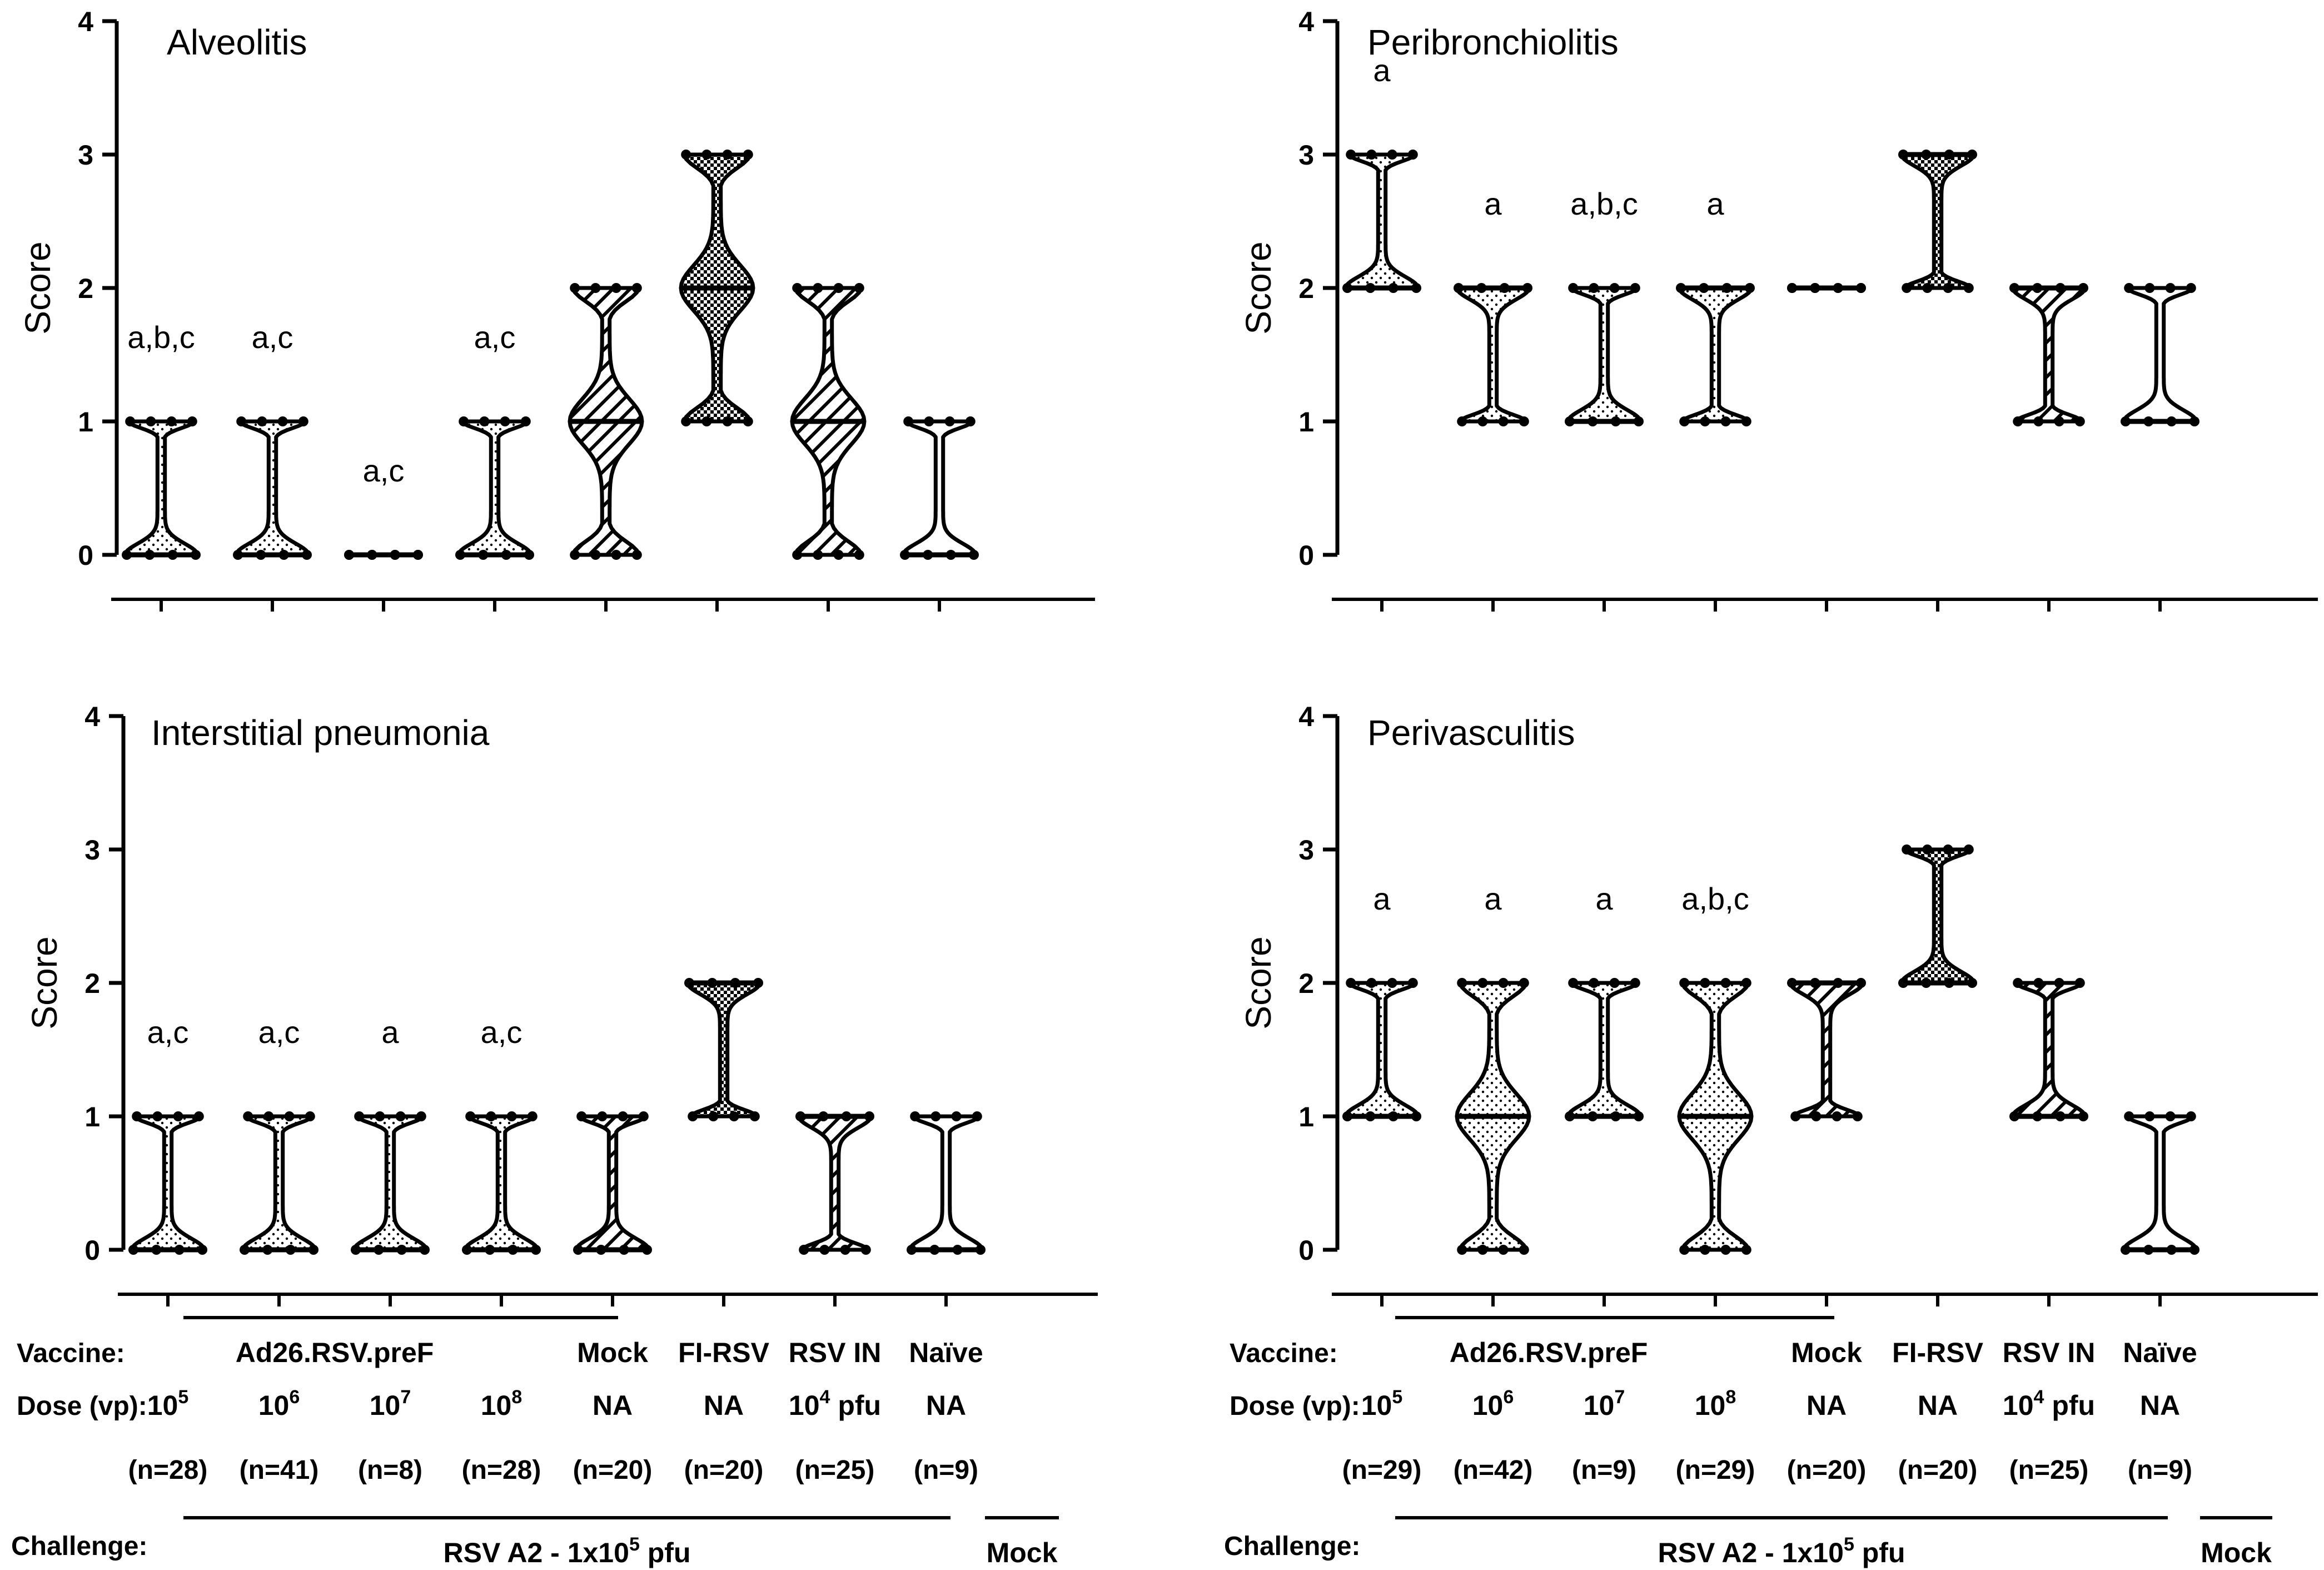 The height and width of the screenshot is (1570, 2324). Describe the element at coordinates (2049, 1404) in the screenshot. I see `dose-label: 104 pfu` at that location.